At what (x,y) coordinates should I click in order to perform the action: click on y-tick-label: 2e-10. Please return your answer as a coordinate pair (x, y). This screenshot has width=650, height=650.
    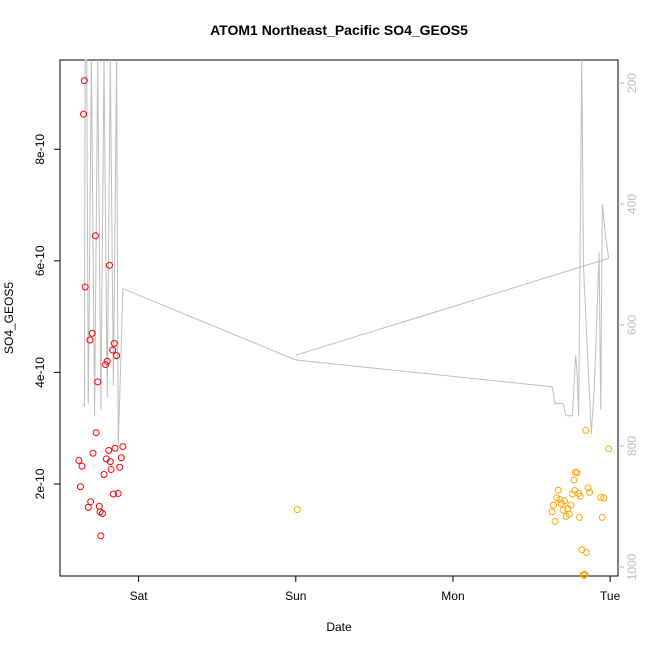
    Looking at the image, I should click on (40, 483).